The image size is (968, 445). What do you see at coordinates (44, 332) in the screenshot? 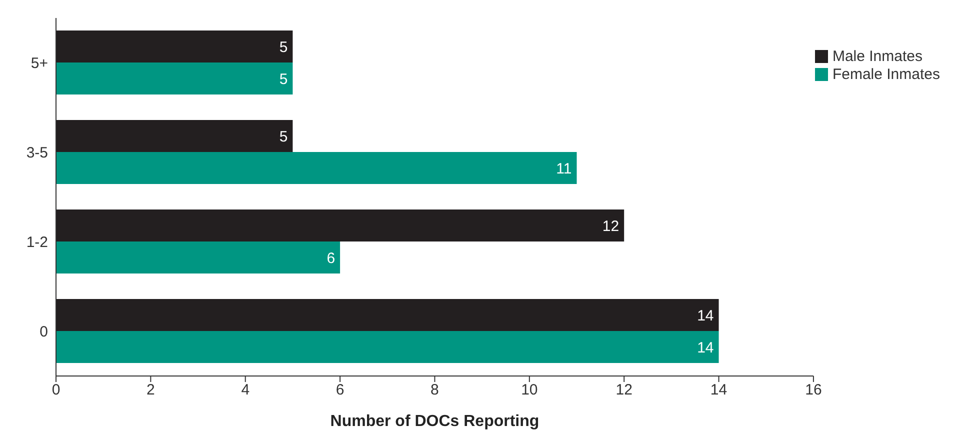
I see `y-tick-label: 0` at bounding box center [44, 332].